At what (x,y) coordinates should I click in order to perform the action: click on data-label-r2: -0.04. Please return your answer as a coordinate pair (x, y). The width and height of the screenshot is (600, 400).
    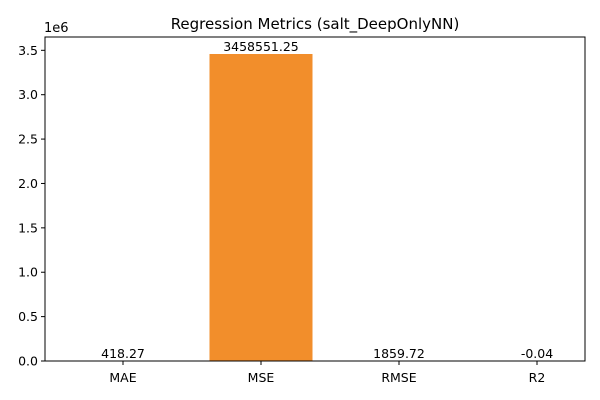
    Looking at the image, I should click on (537, 353).